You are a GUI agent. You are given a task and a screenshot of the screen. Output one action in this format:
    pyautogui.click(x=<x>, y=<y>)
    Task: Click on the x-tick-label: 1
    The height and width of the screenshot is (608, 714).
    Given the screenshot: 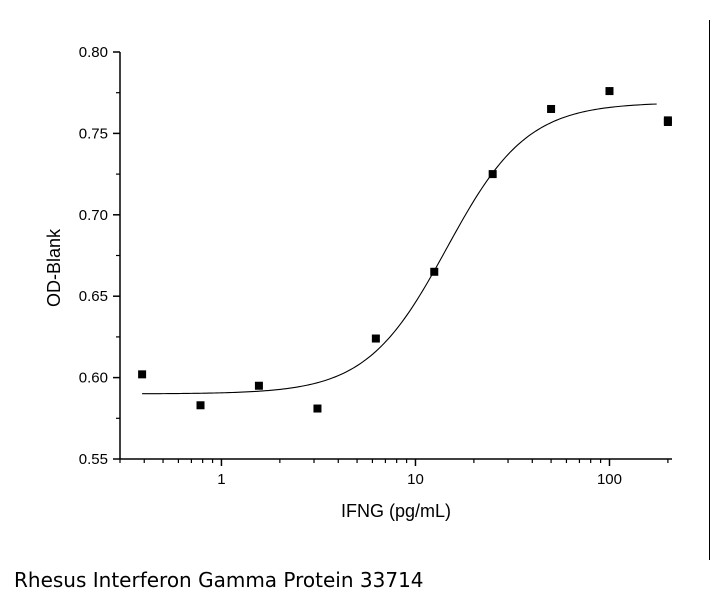 What is the action you would take?
    pyautogui.click(x=221, y=479)
    